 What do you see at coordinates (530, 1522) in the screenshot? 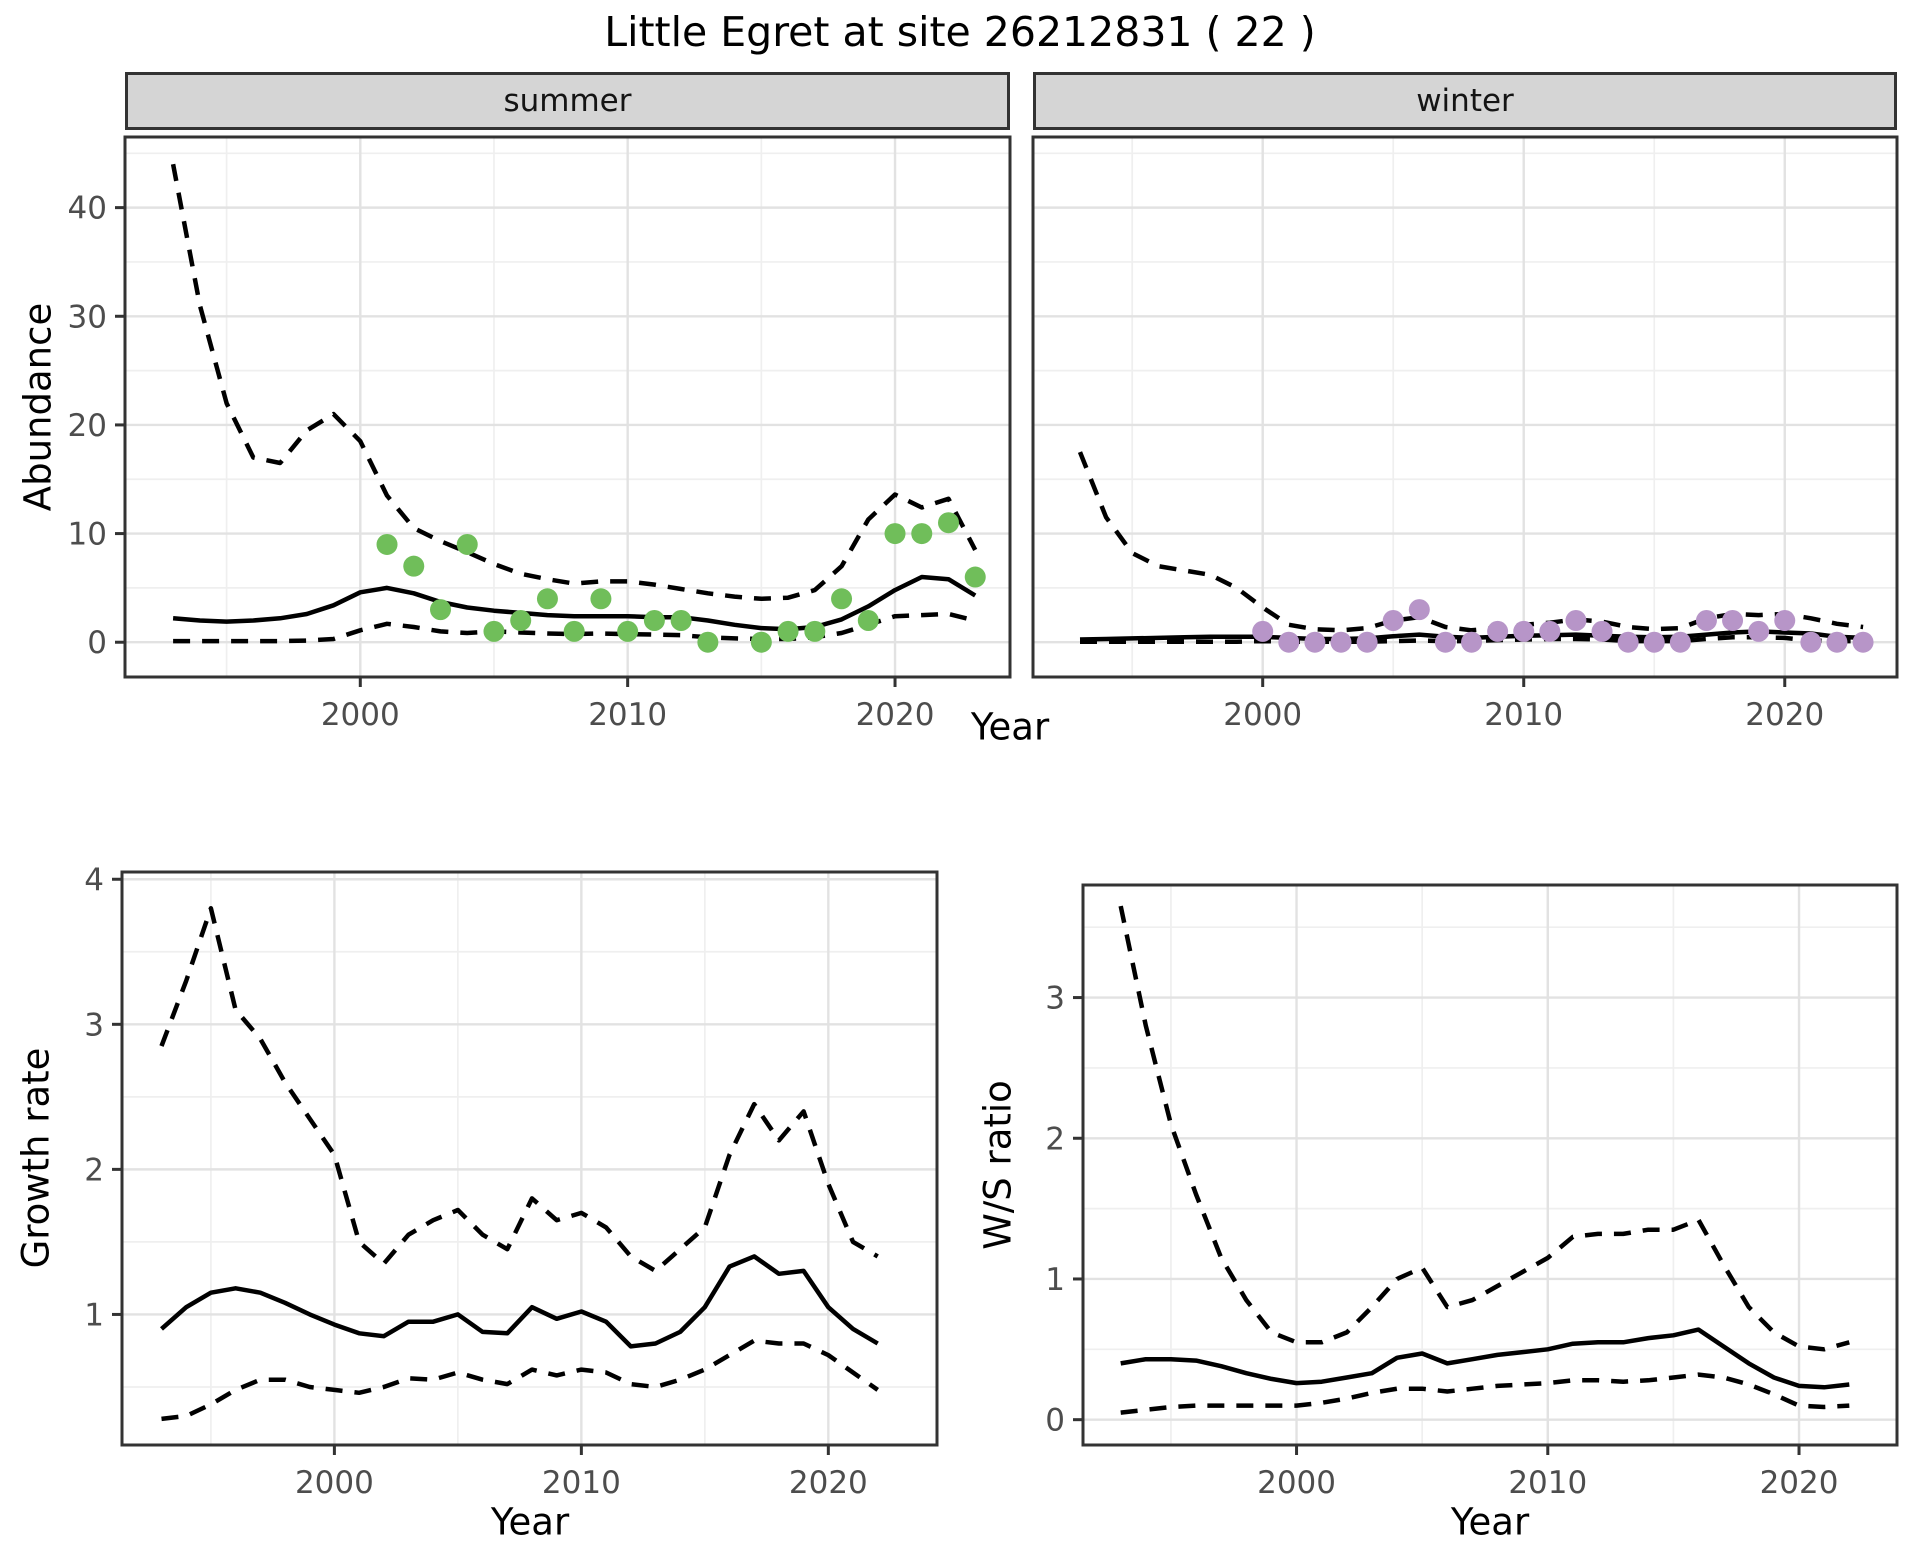
I see `x-axis-title-year-growth: Year` at bounding box center [530, 1522].